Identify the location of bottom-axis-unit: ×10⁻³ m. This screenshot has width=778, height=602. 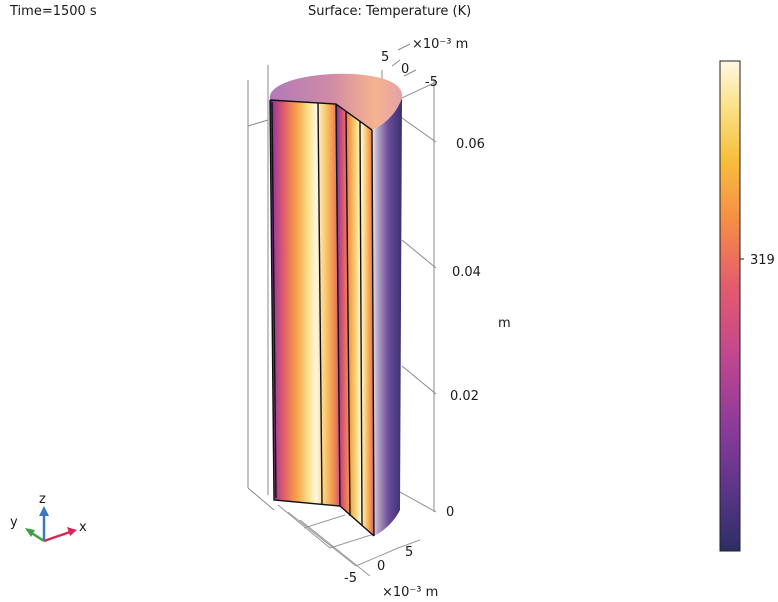
(410, 592).